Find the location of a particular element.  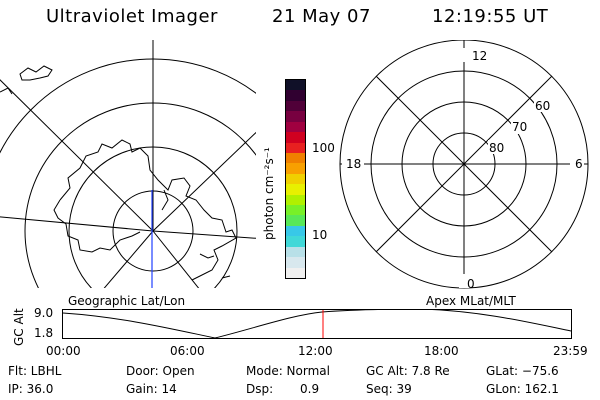

info-flt: Flt: LBHL is located at coordinates (35, 371).